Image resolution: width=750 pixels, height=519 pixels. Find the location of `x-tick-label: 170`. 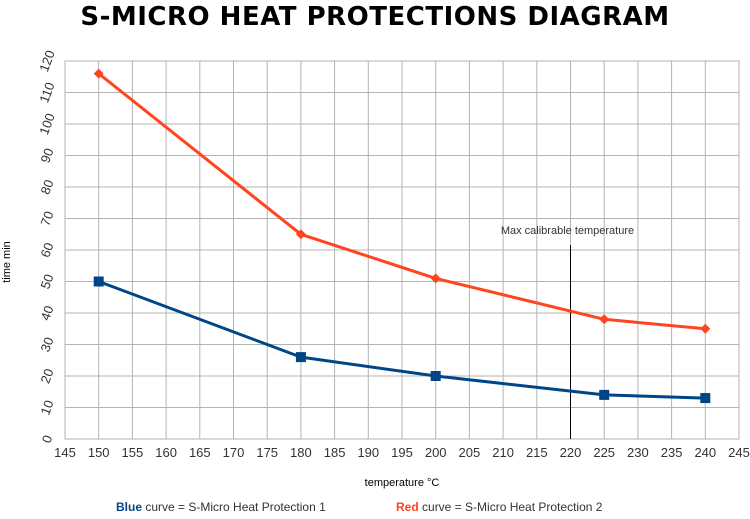

x-tick-label: 170 is located at coordinates (234, 452).